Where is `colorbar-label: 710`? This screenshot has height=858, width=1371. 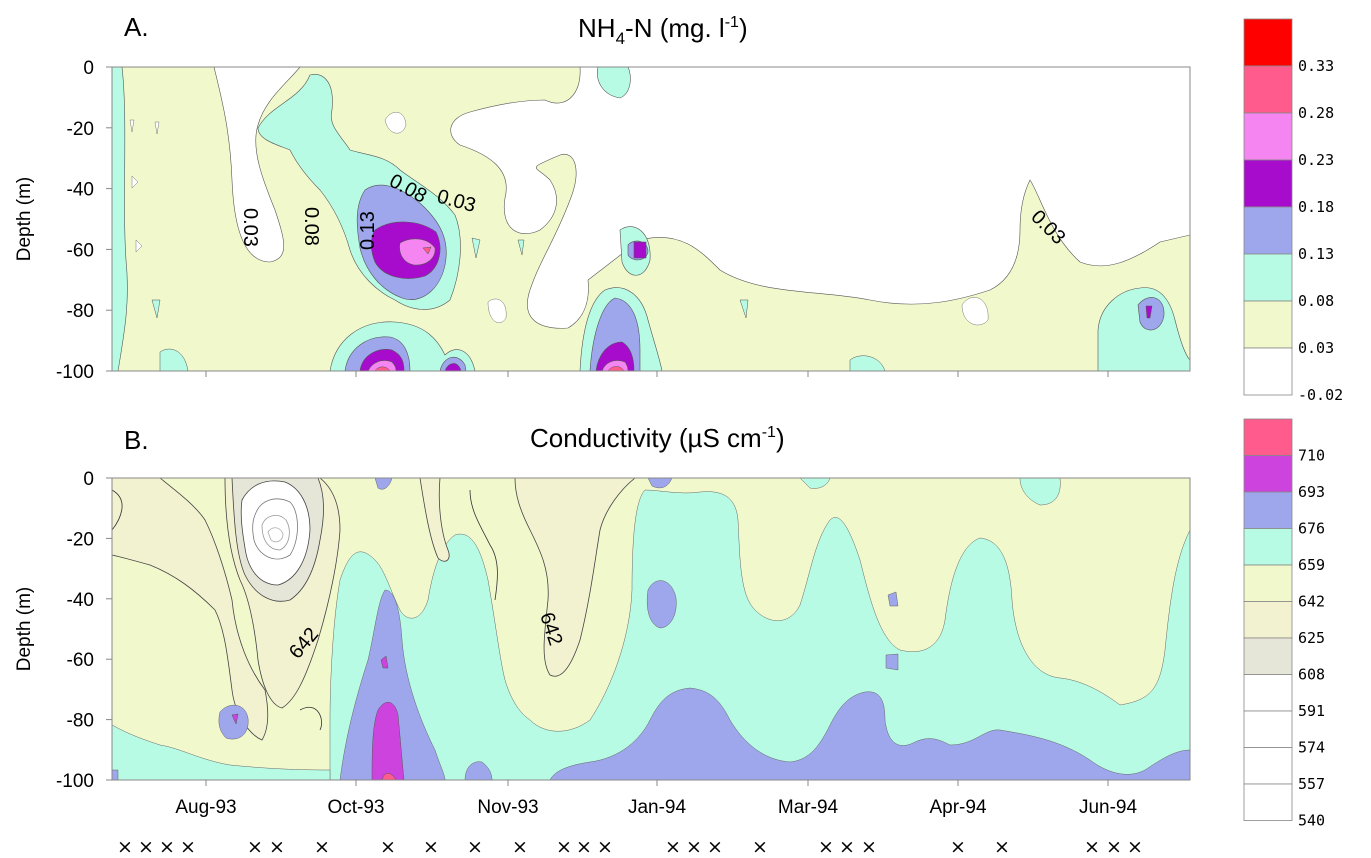 colorbar-label: 710 is located at coordinates (1311, 456).